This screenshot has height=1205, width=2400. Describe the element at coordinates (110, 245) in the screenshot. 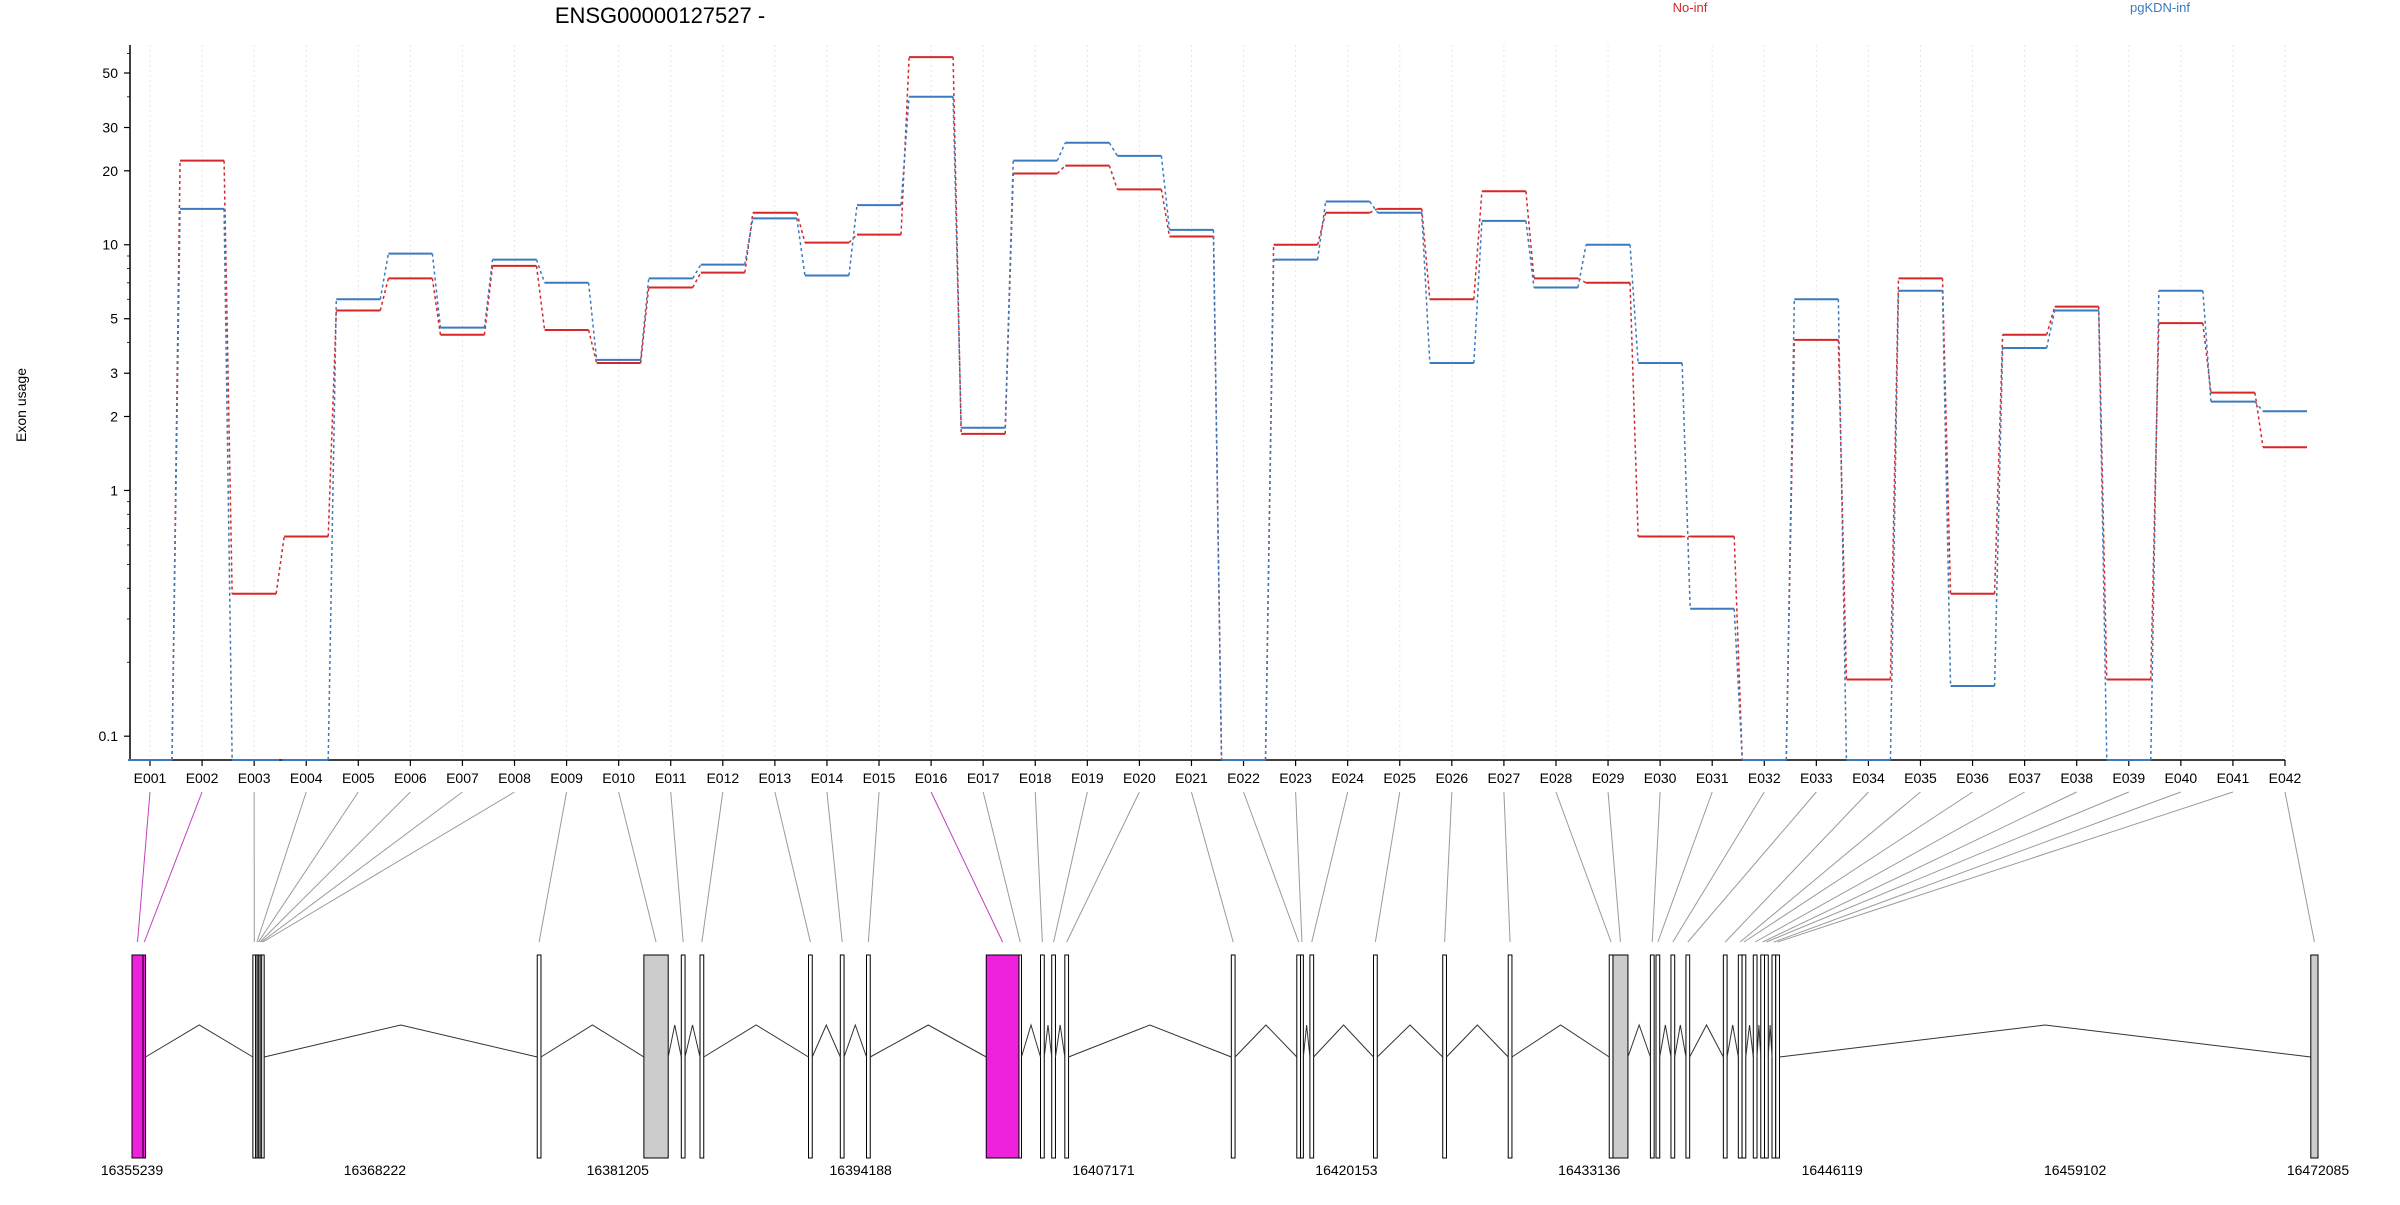

I see `y-tick-label: 10` at that location.